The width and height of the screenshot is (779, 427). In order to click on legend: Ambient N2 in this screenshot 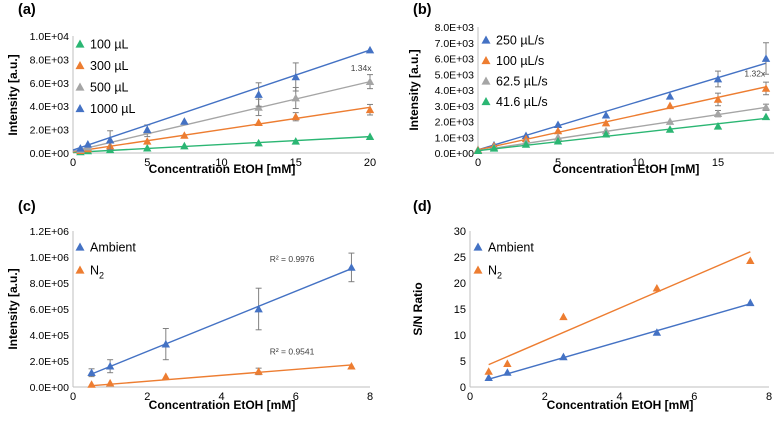, I will do `click(503, 261)`.